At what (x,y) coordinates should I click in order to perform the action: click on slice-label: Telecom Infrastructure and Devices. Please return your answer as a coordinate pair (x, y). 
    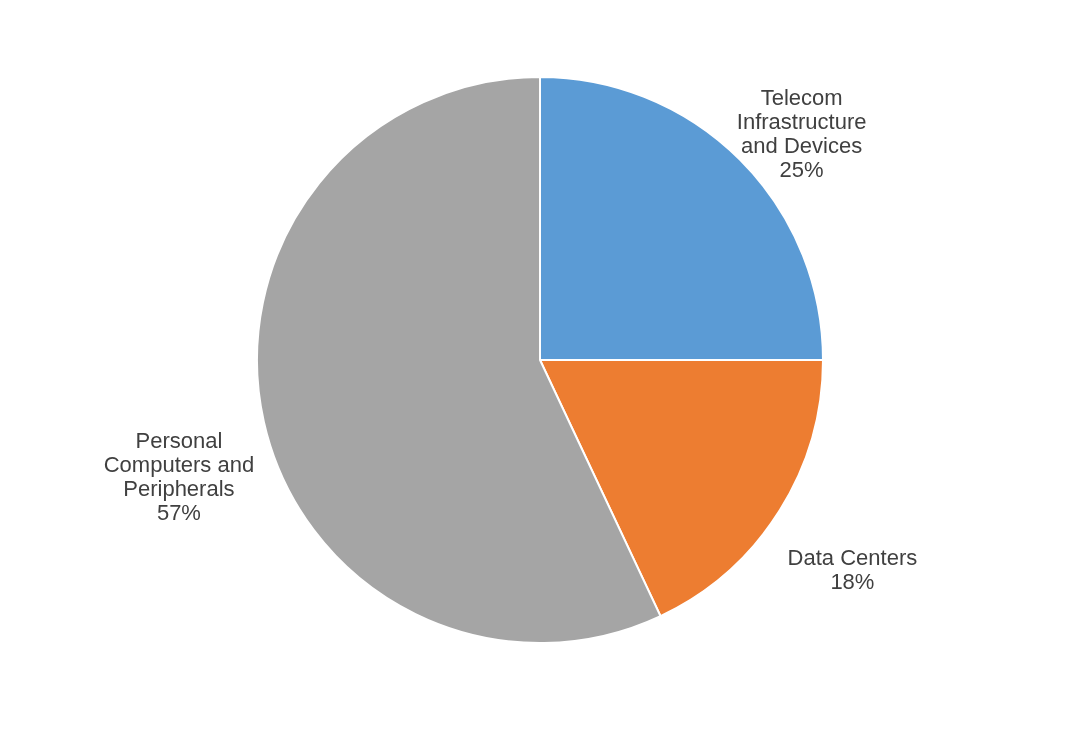
    Looking at the image, I should click on (801, 122).